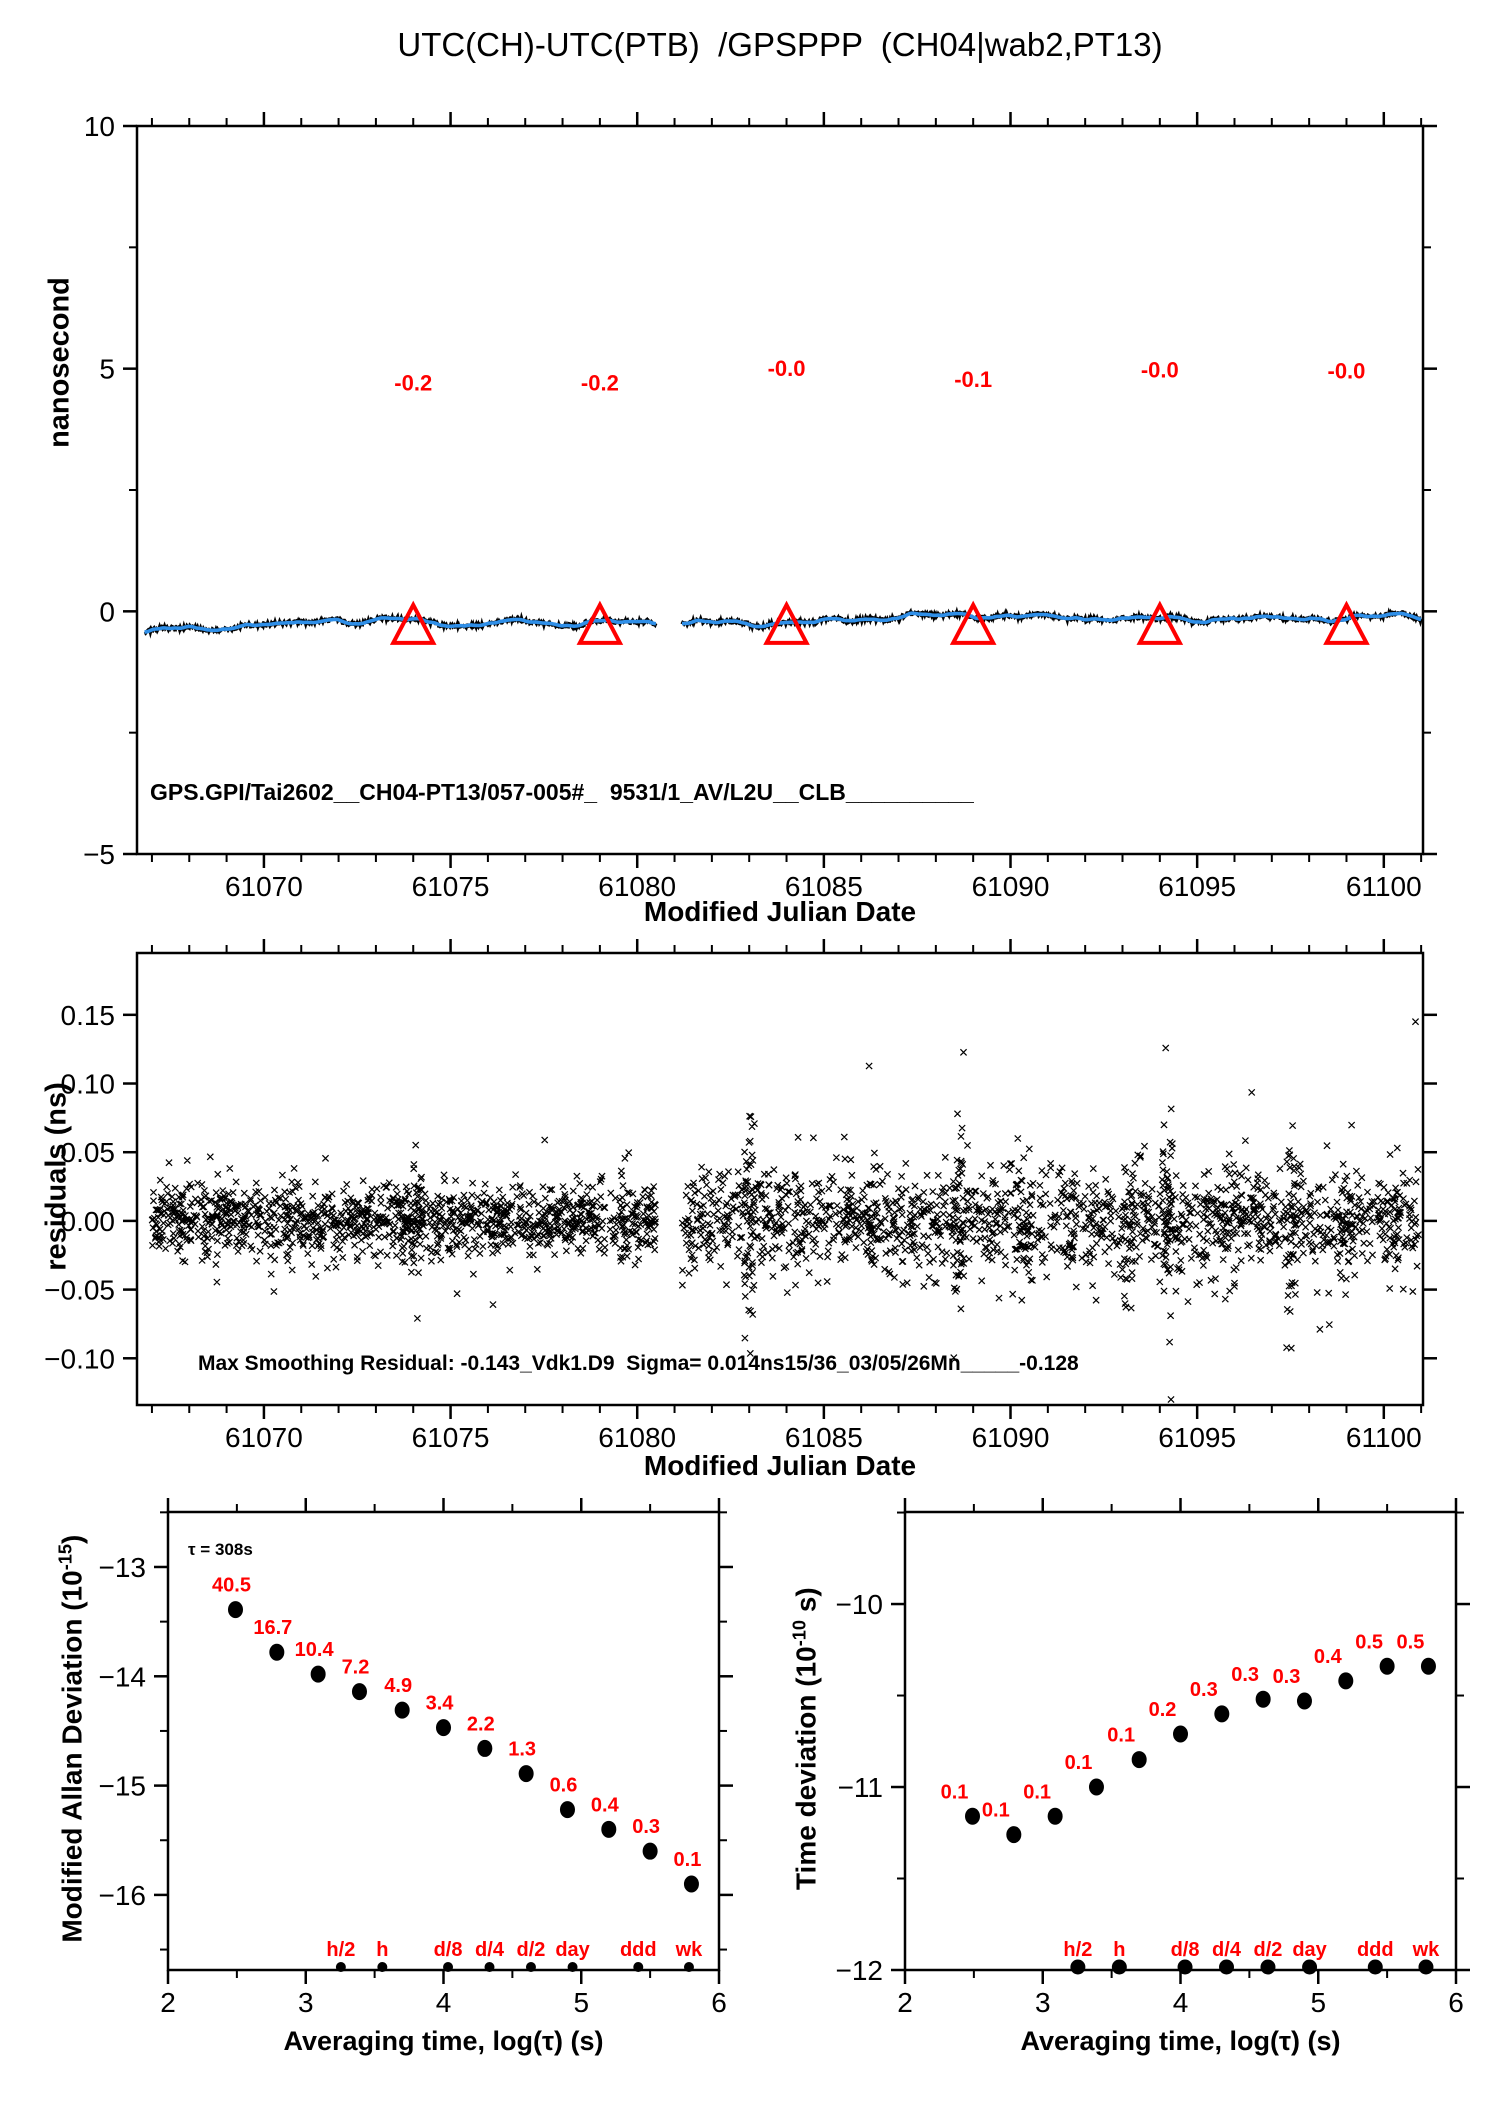 The image size is (1488, 2105). Describe the element at coordinates (783, 622) in the screenshot. I see `utc-trace` at that location.